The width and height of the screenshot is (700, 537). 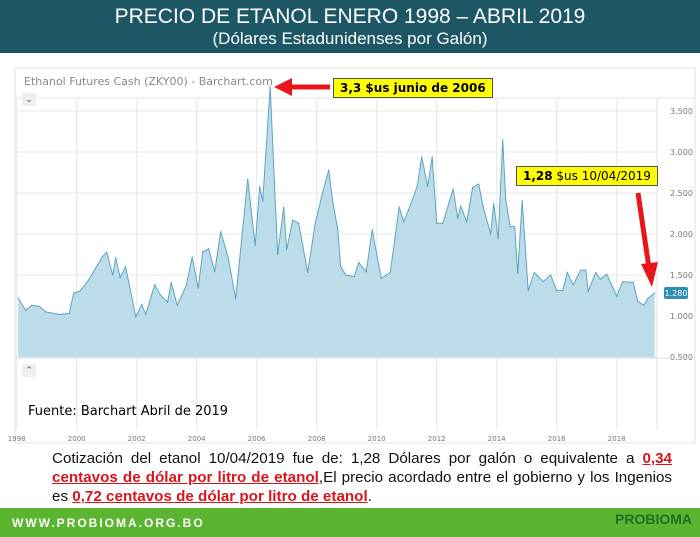 I want to click on x-tick-label: 2014, so click(x=497, y=439).